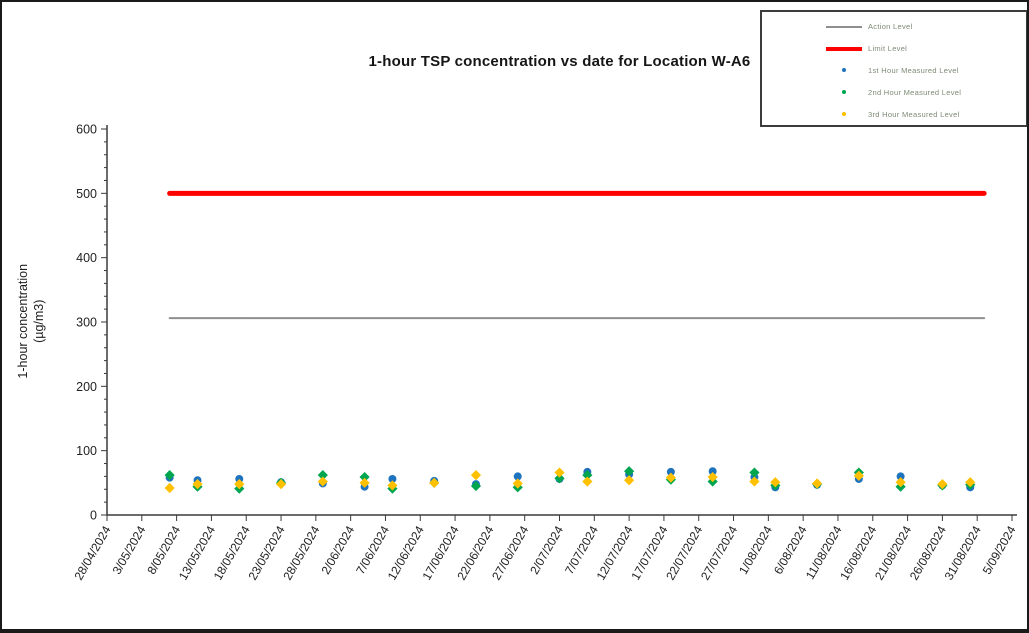 The height and width of the screenshot is (633, 1029). I want to click on legend-row-3rd-hour: 3rd Hour Measured Level, so click(894, 114).